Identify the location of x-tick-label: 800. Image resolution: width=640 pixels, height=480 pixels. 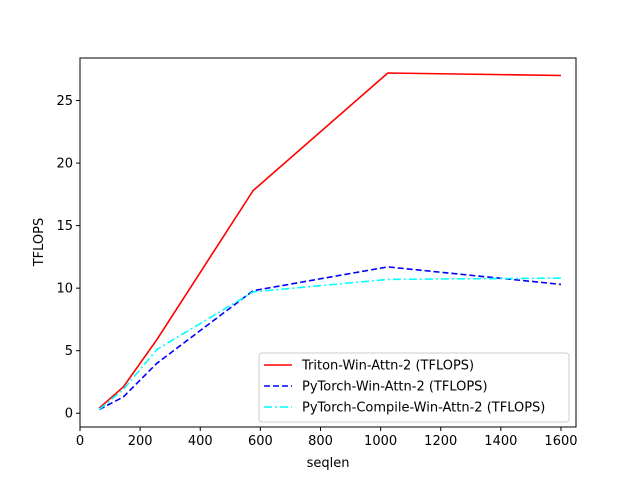
(320, 441).